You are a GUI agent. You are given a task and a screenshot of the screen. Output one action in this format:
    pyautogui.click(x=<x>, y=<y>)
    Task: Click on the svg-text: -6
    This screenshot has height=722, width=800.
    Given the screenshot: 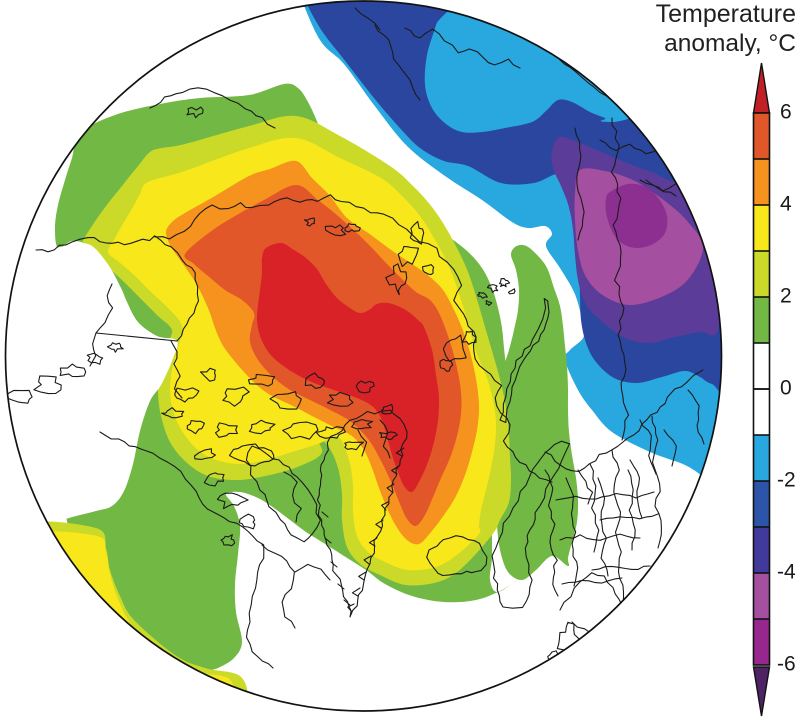 What is the action you would take?
    pyautogui.click(x=786, y=664)
    